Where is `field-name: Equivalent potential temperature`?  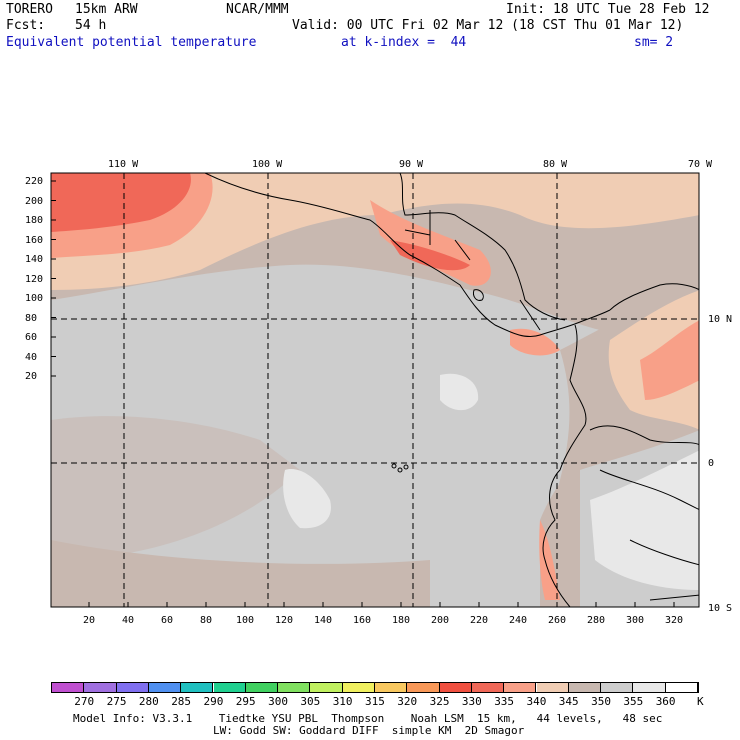
field-name: Equivalent potential temperature is located at coordinates (131, 42).